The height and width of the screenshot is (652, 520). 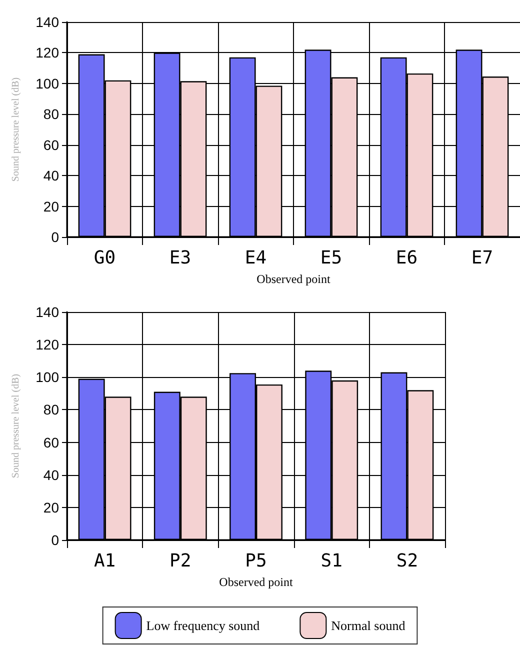 I want to click on x-tick-label: E4, so click(x=255, y=258).